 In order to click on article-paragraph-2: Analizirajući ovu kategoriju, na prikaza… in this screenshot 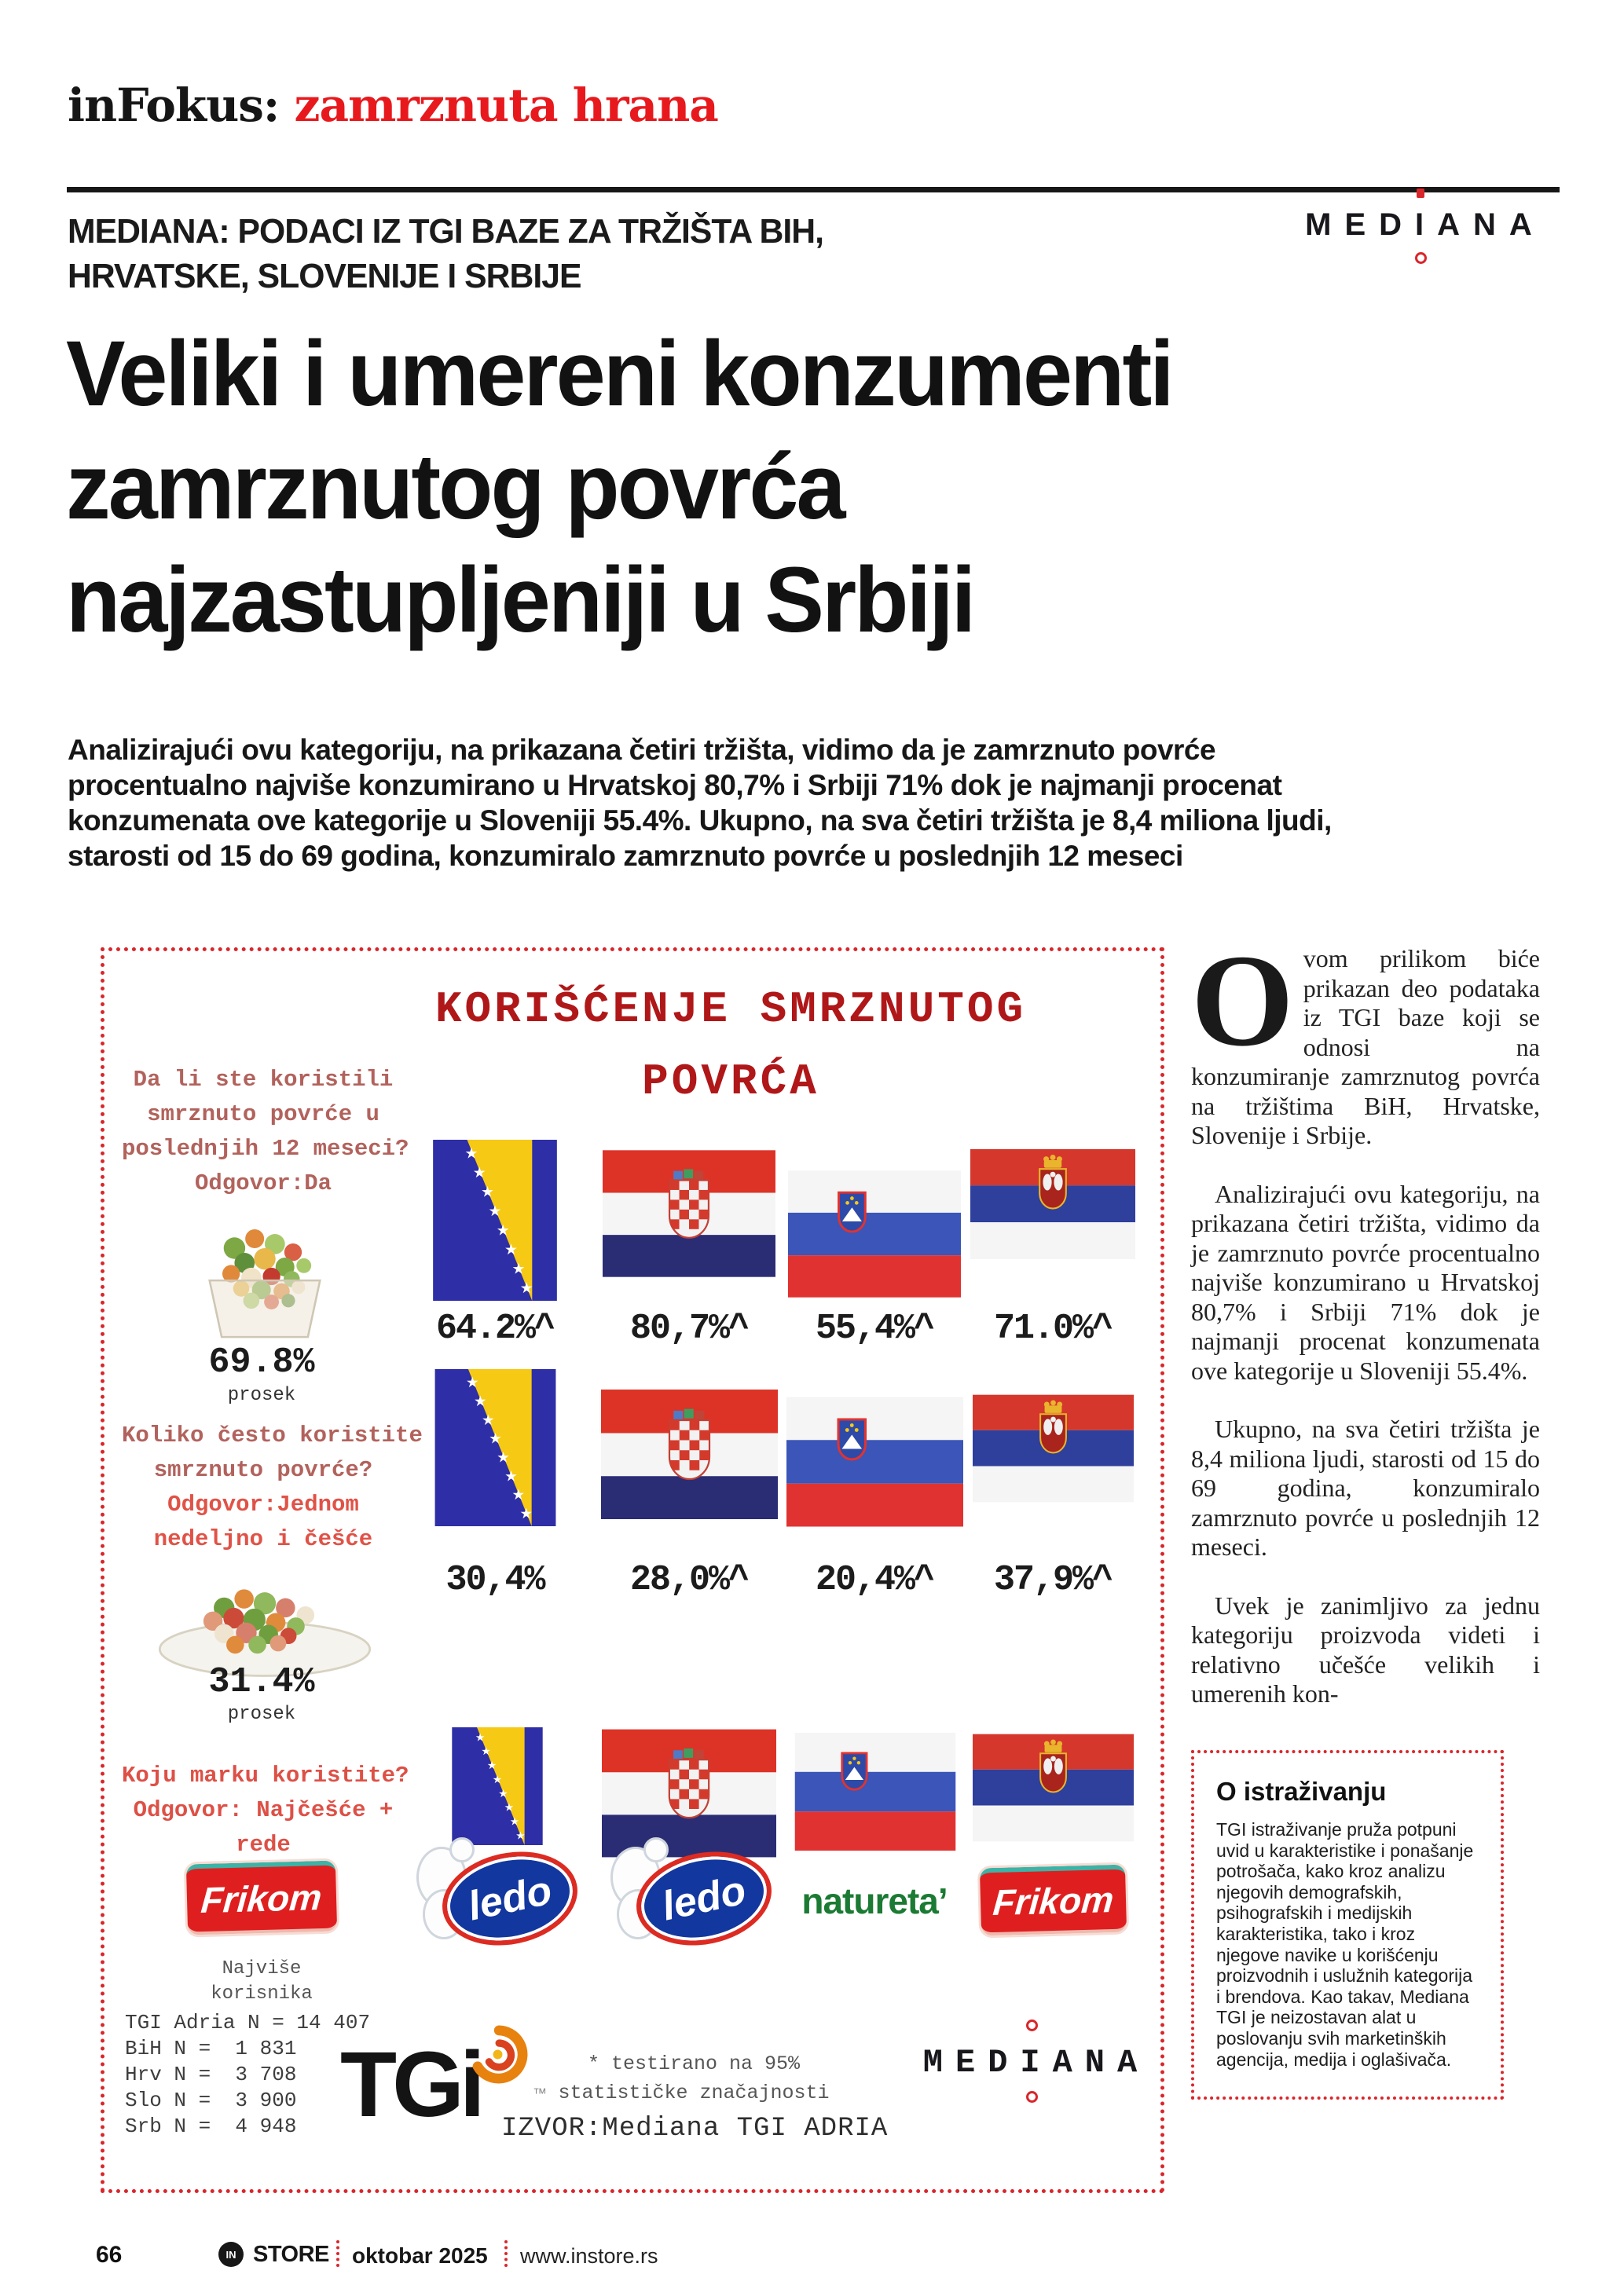, I will do `click(1366, 1282)`.